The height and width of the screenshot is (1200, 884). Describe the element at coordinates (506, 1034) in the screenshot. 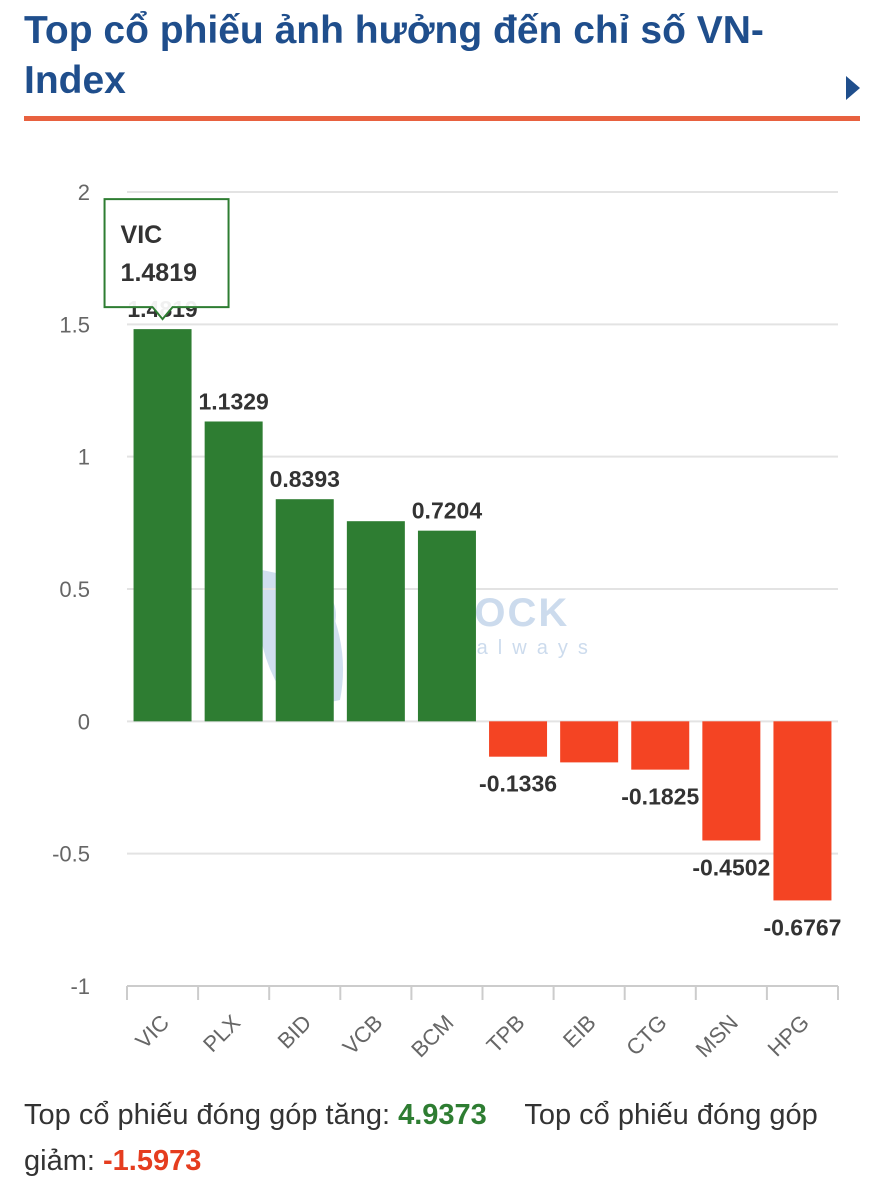

I see `x-tick-label: TPB` at that location.